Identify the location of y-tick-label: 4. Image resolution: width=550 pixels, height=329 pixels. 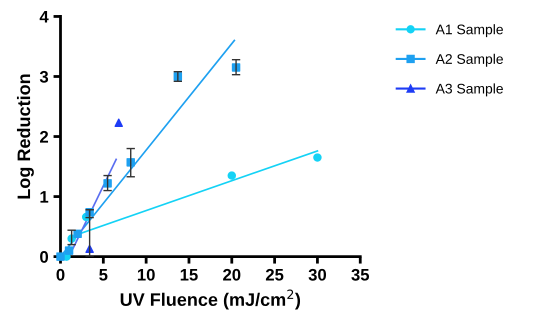
(44, 16).